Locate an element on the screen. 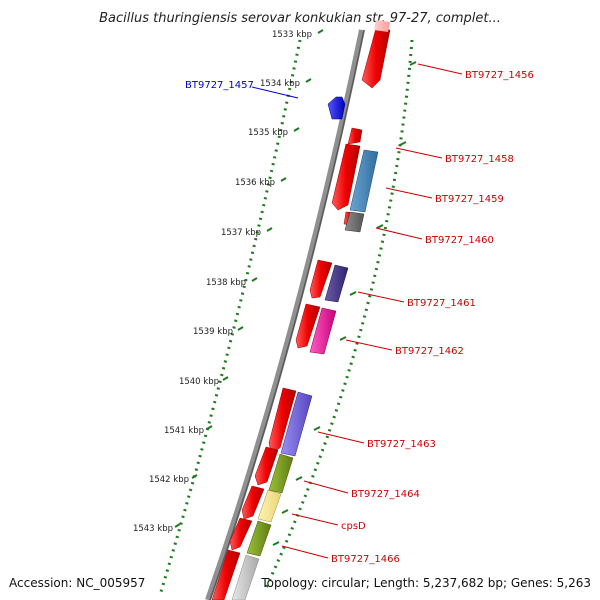 This screenshot has width=600, height=600. gene-label-bt9727-1464: BT9727_1464 is located at coordinates (385, 494).